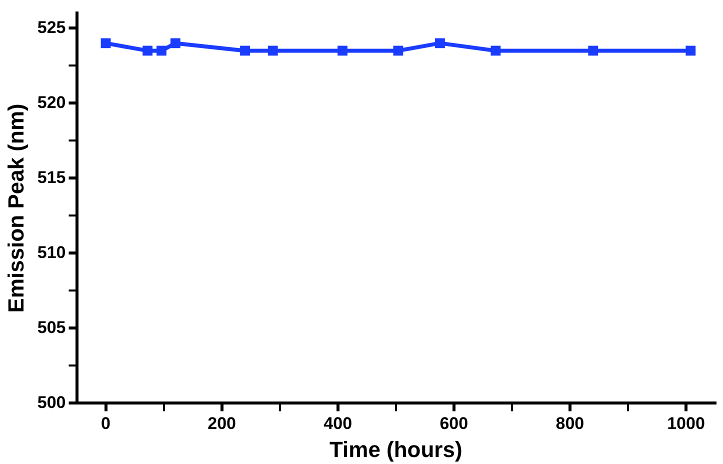 This screenshot has height=464, width=723. I want to click on x-tick-label: 800, so click(570, 424).